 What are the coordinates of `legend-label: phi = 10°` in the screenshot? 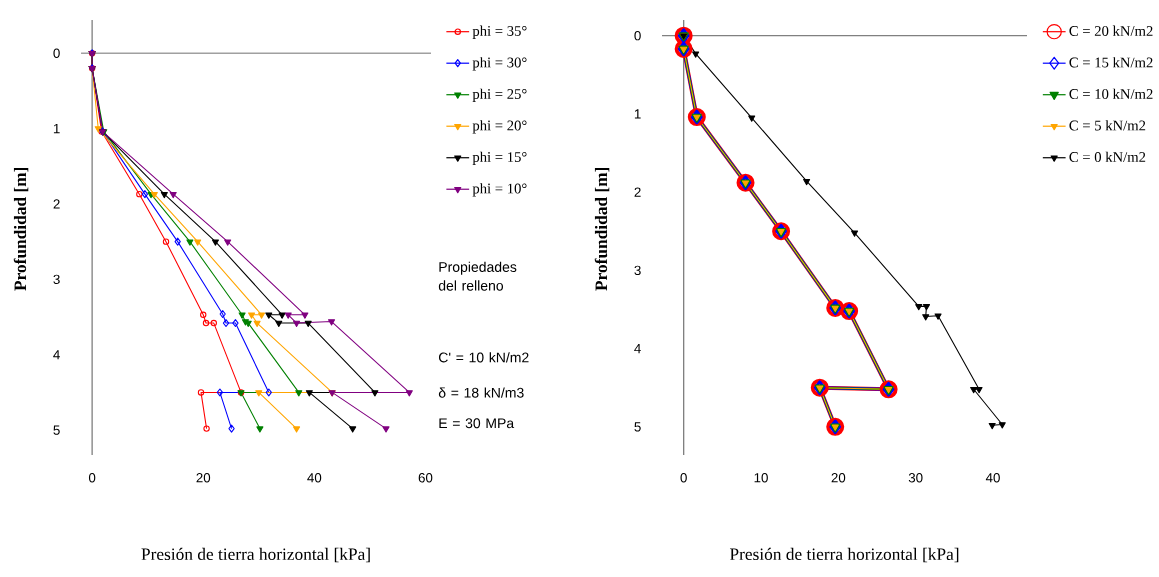 It's located at (499, 190).